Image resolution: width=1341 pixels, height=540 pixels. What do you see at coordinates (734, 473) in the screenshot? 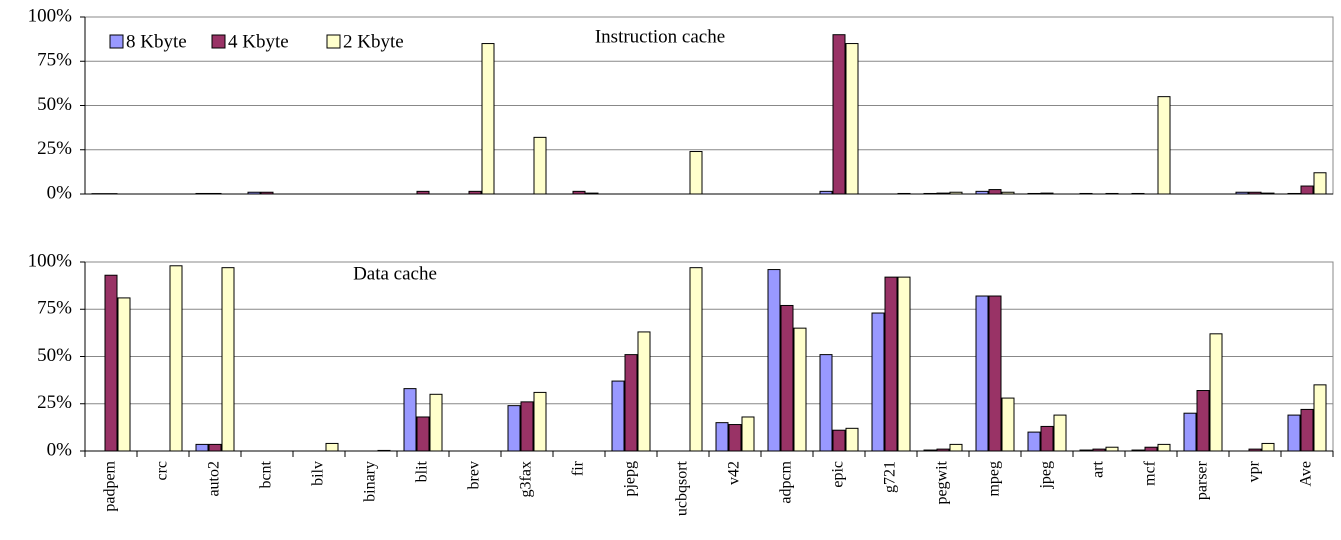
I see `x-tick-label: v42` at bounding box center [734, 473].